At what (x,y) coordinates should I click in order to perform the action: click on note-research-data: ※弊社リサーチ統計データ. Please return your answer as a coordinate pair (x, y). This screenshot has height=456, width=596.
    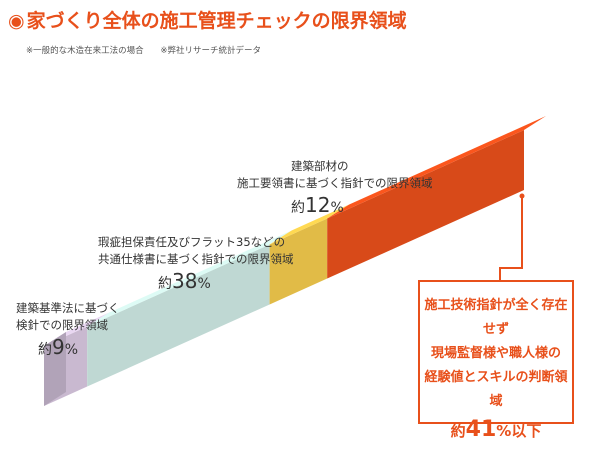
    Looking at the image, I should click on (210, 51).